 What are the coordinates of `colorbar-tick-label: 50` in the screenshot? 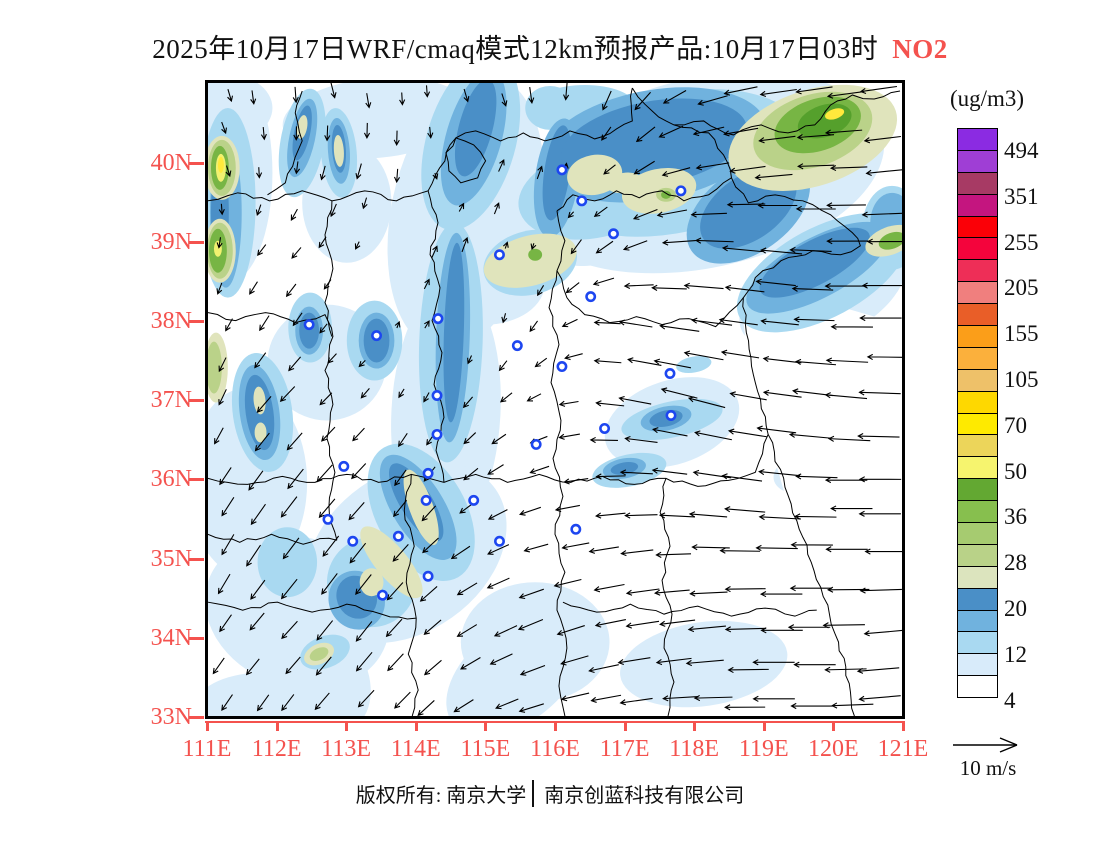 It's located at (1015, 471).